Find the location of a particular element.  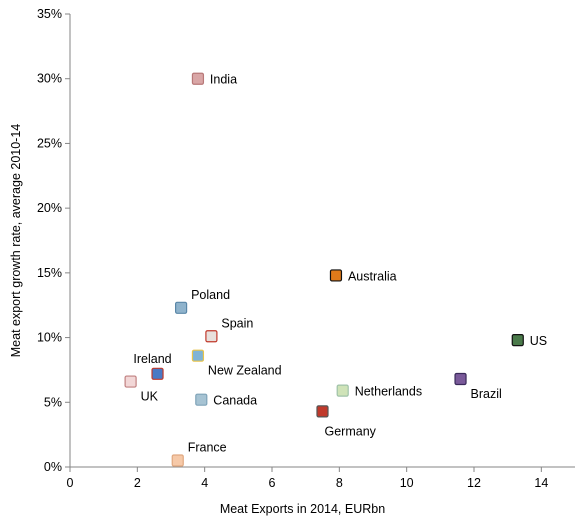

y-tick-label: 5% is located at coordinates (53, 402).